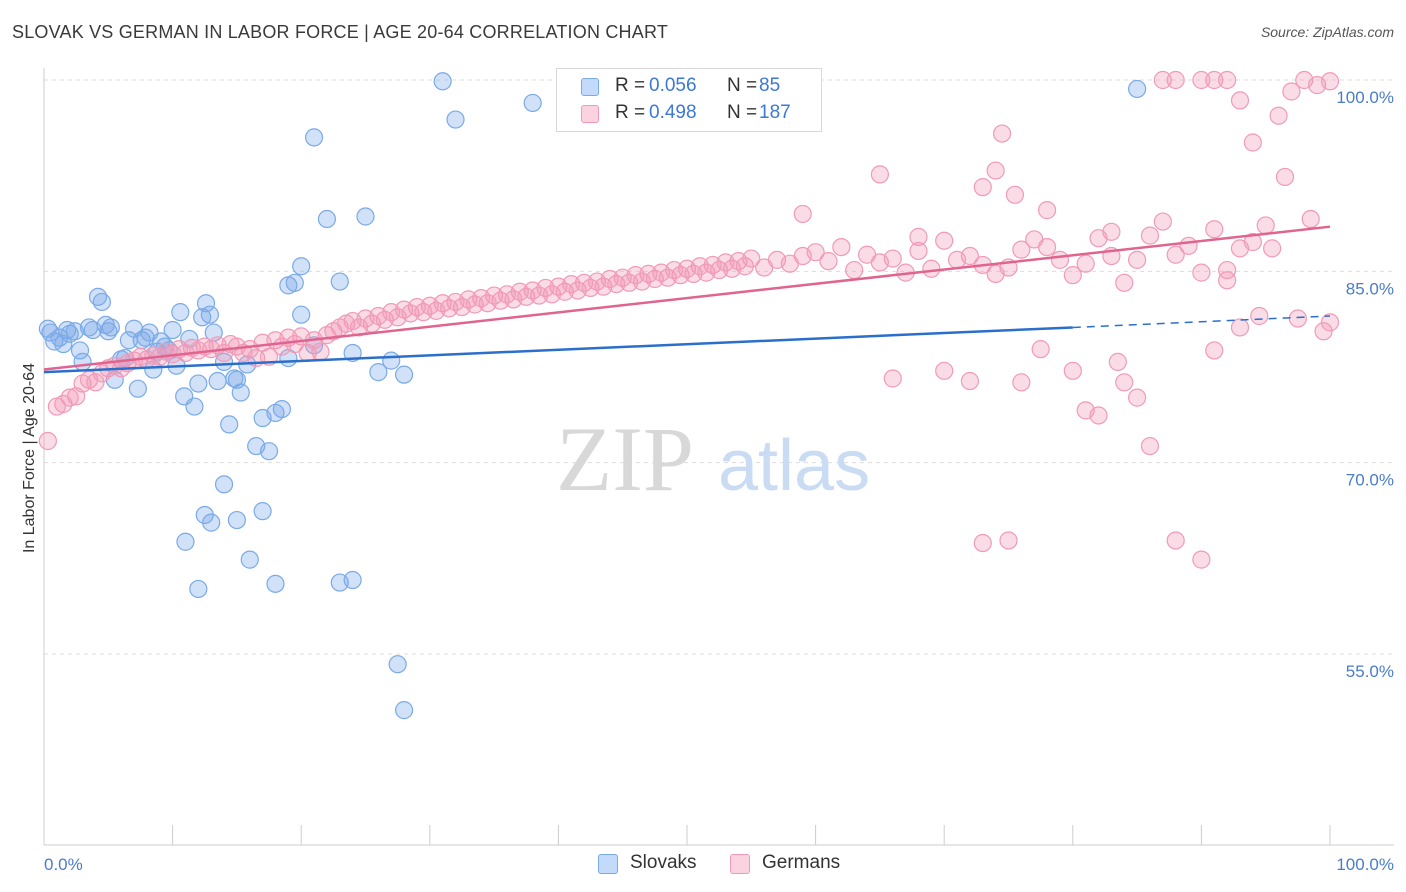 This screenshot has height=892, width=1406. Describe the element at coordinates (794, 466) in the screenshot. I see `watermark-atlas: atlas` at that location.